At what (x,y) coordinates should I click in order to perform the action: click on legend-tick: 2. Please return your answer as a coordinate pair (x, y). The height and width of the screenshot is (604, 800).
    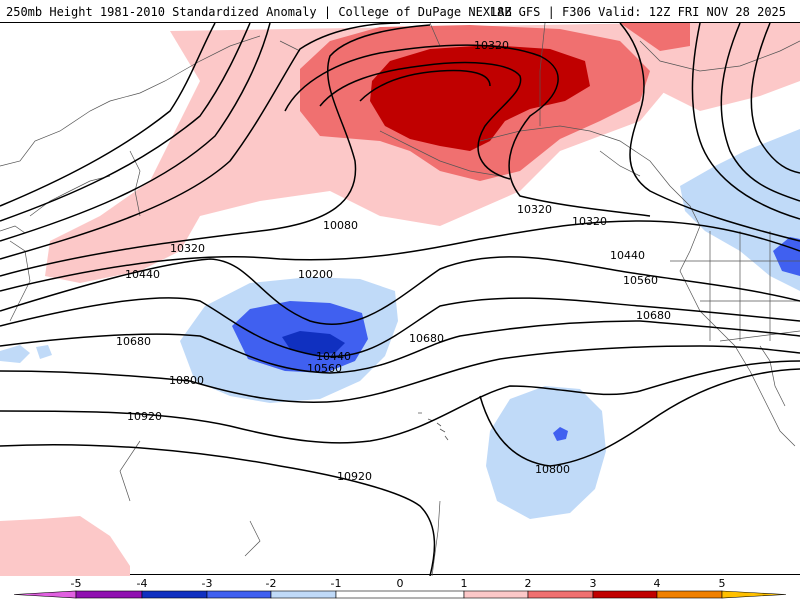
    Looking at the image, I should click on (528, 583).